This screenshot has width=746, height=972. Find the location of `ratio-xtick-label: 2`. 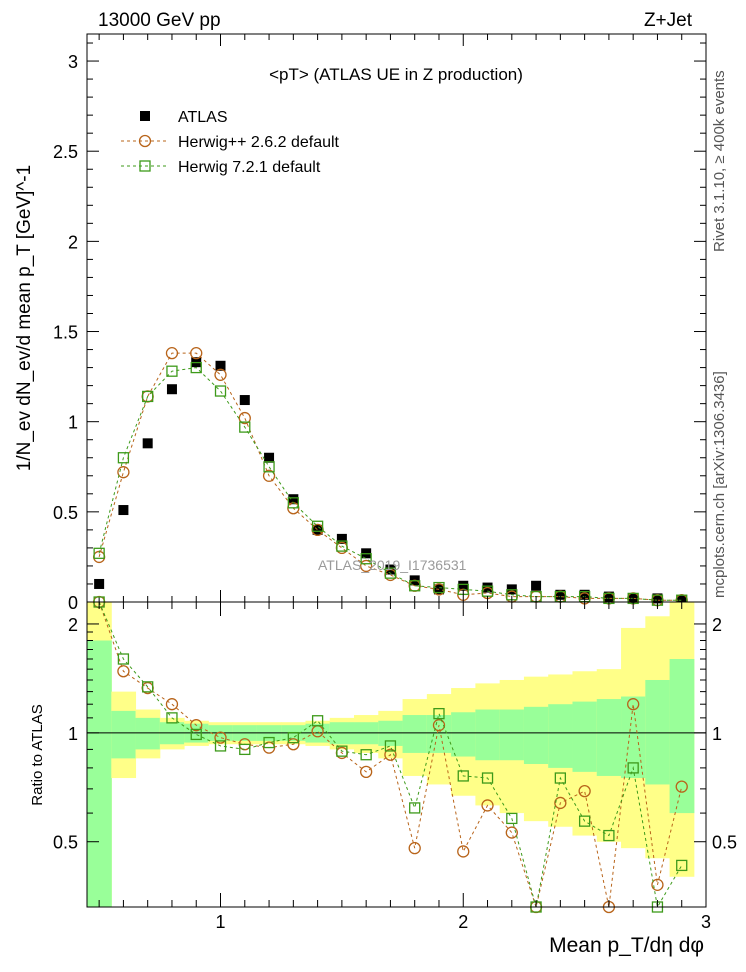

ratio-xtick-label: 2 is located at coordinates (463, 922).